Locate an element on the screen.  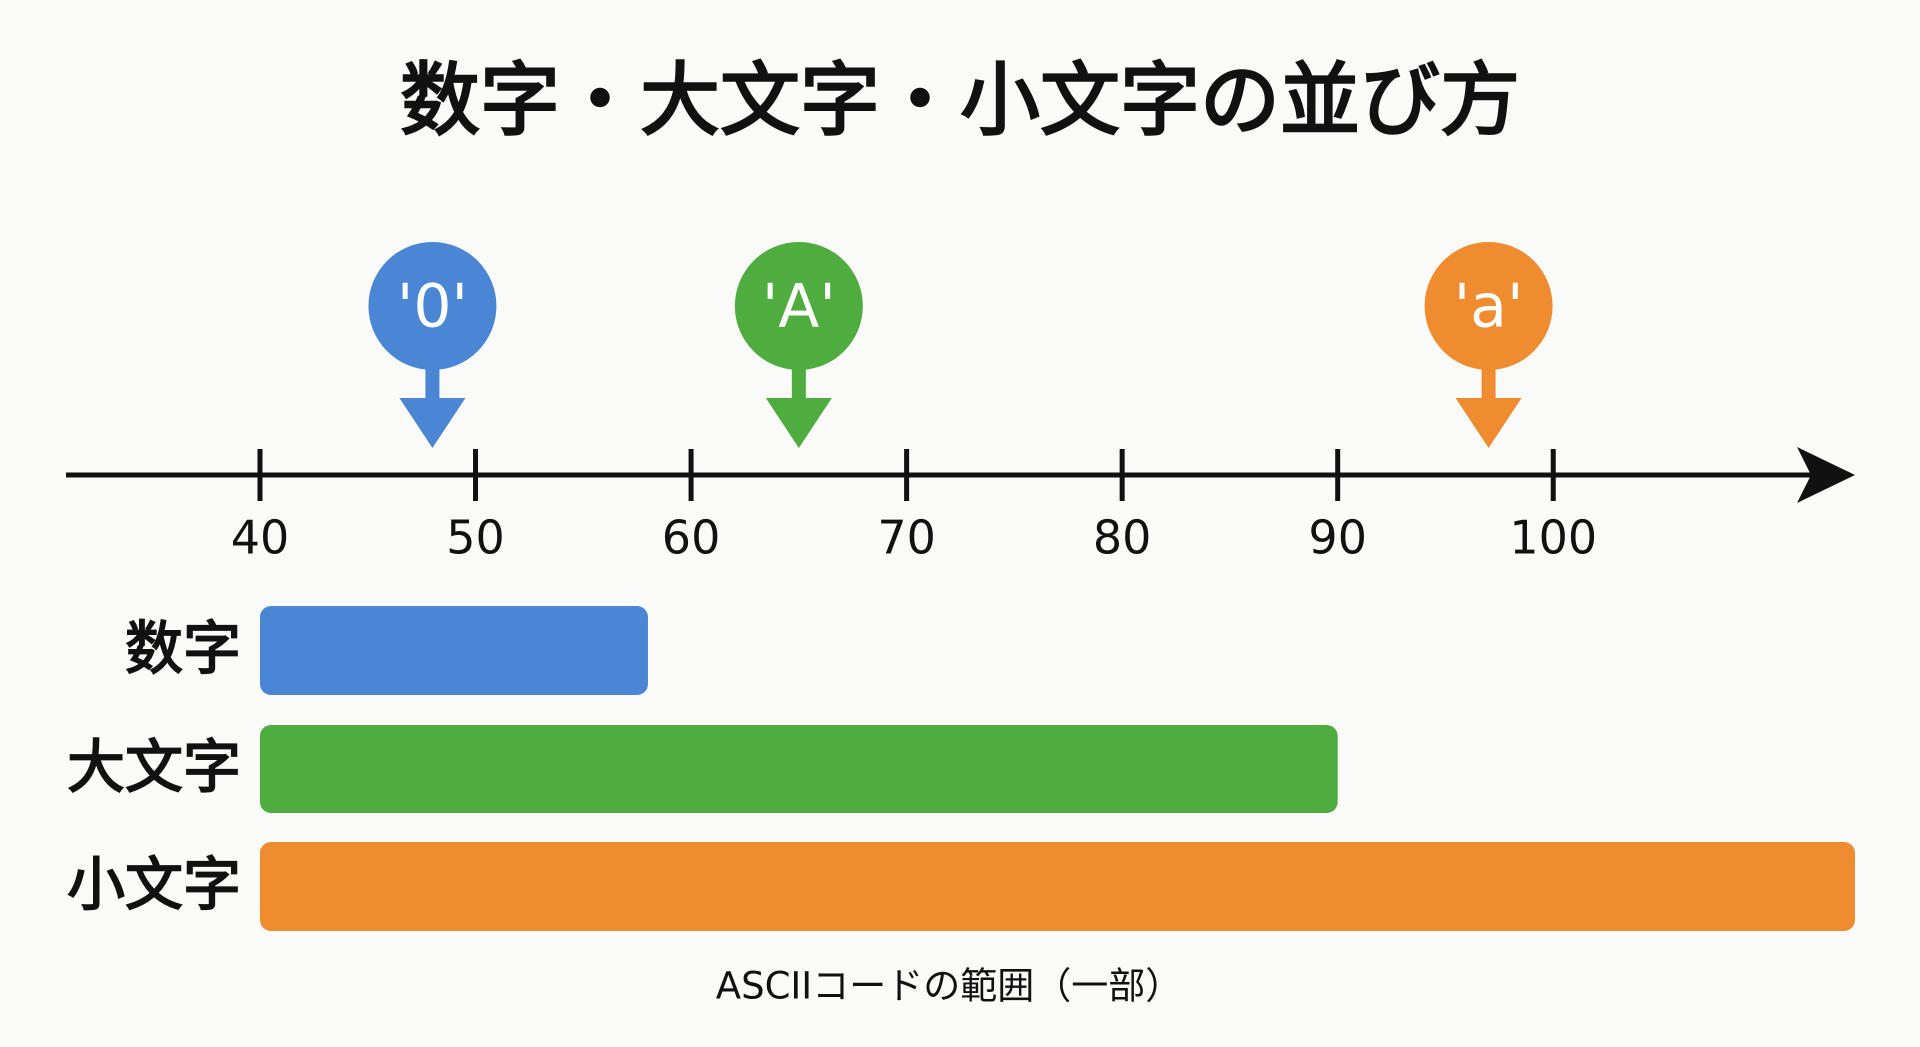
x-tick-label: 50 is located at coordinates (475, 538).